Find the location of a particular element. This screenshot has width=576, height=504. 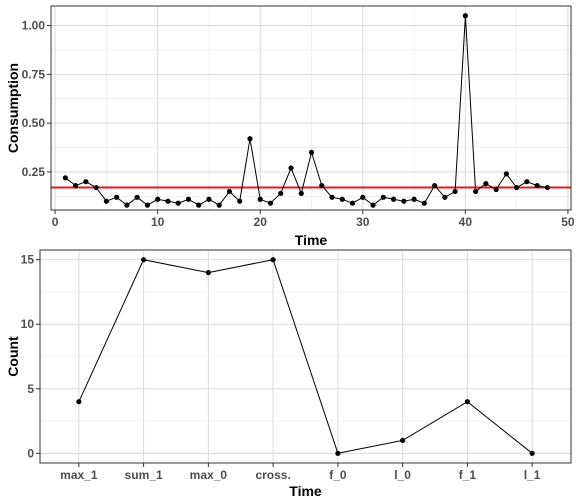

x-tick-label: max_0 is located at coordinates (209, 475).